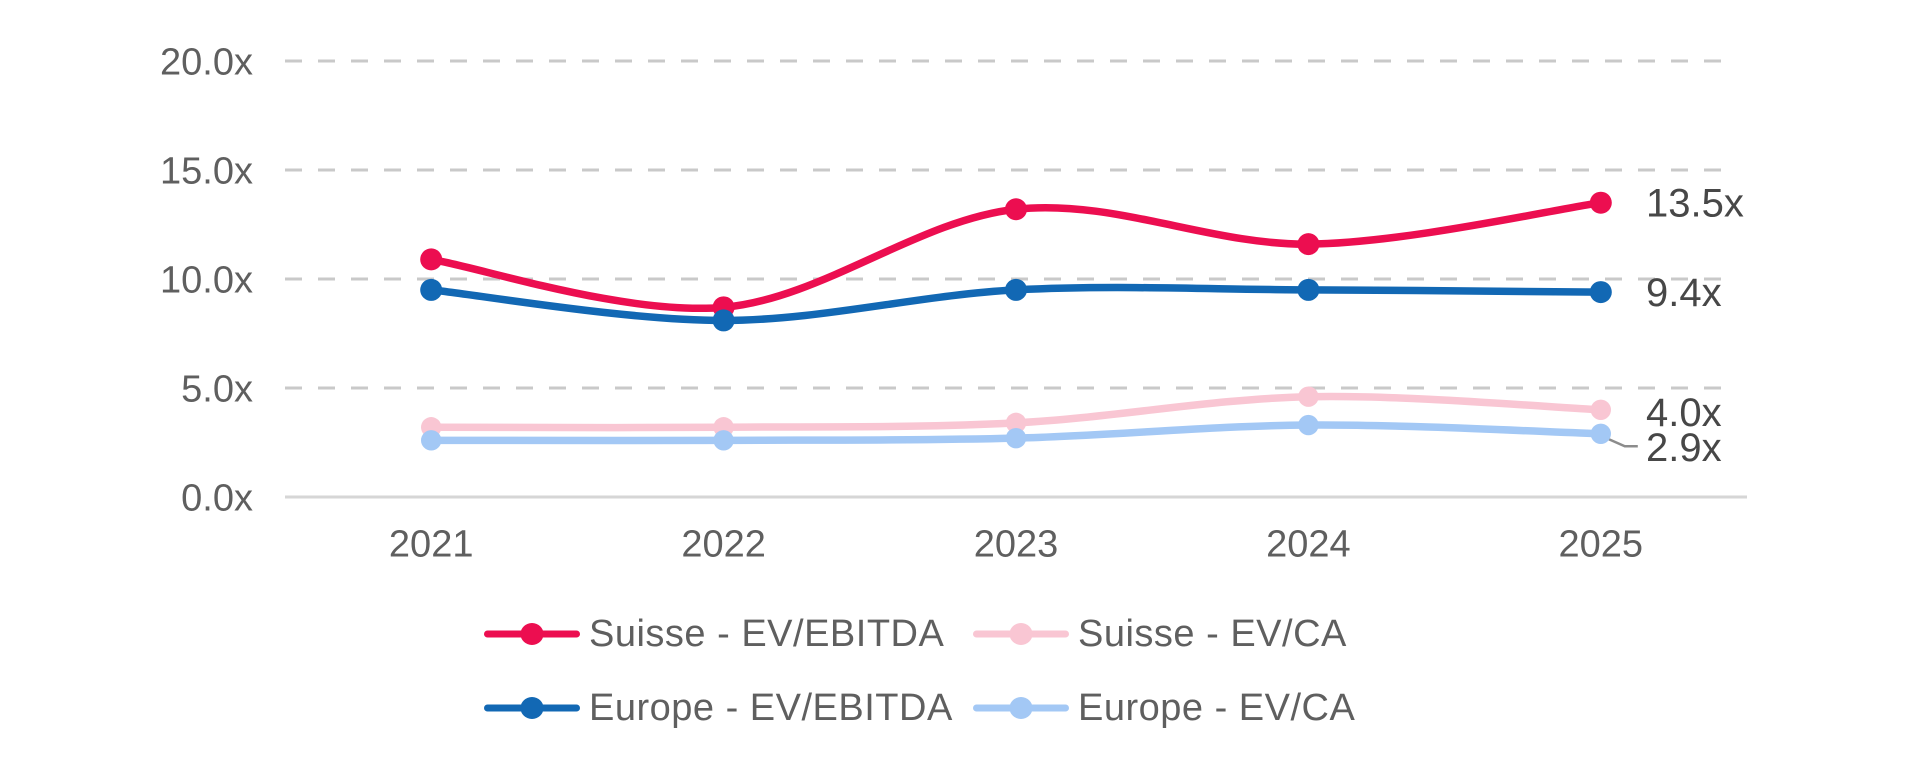 Image resolution: width=1920 pixels, height=780 pixels. What do you see at coordinates (1684, 293) in the screenshot?
I see `end-label: 9.4x` at bounding box center [1684, 293].